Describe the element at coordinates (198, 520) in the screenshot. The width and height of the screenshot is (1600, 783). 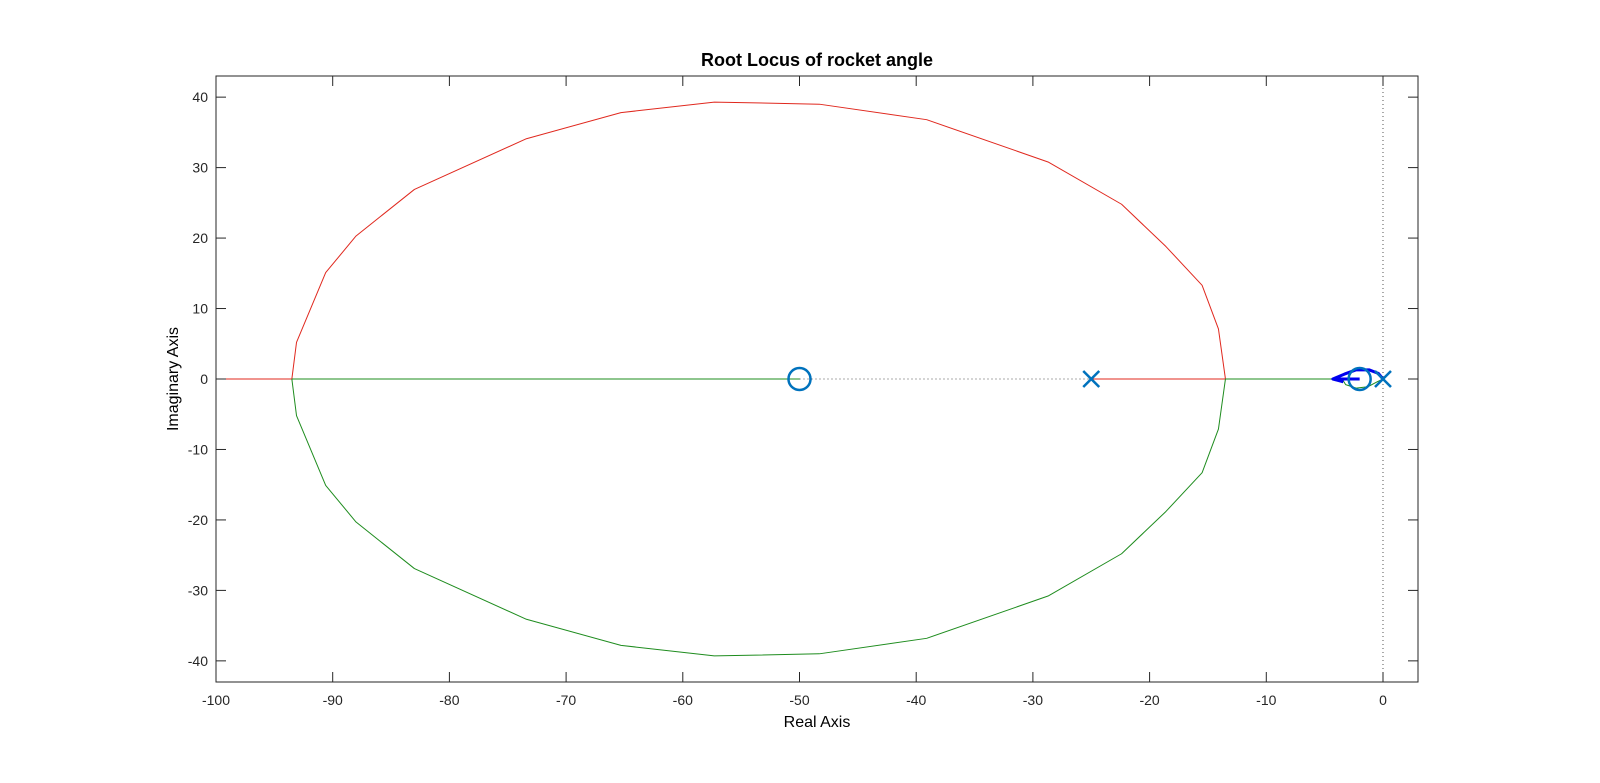
I see `y-tick-label: -20` at that location.